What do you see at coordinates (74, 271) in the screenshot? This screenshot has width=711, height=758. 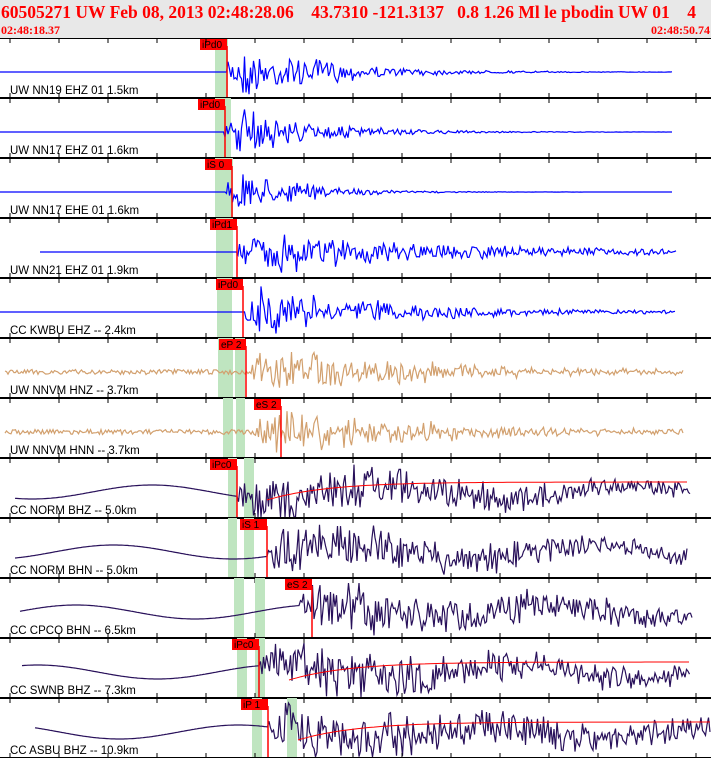 I see `station-label: UW NN21 EHZ 01 1.9km` at bounding box center [74, 271].